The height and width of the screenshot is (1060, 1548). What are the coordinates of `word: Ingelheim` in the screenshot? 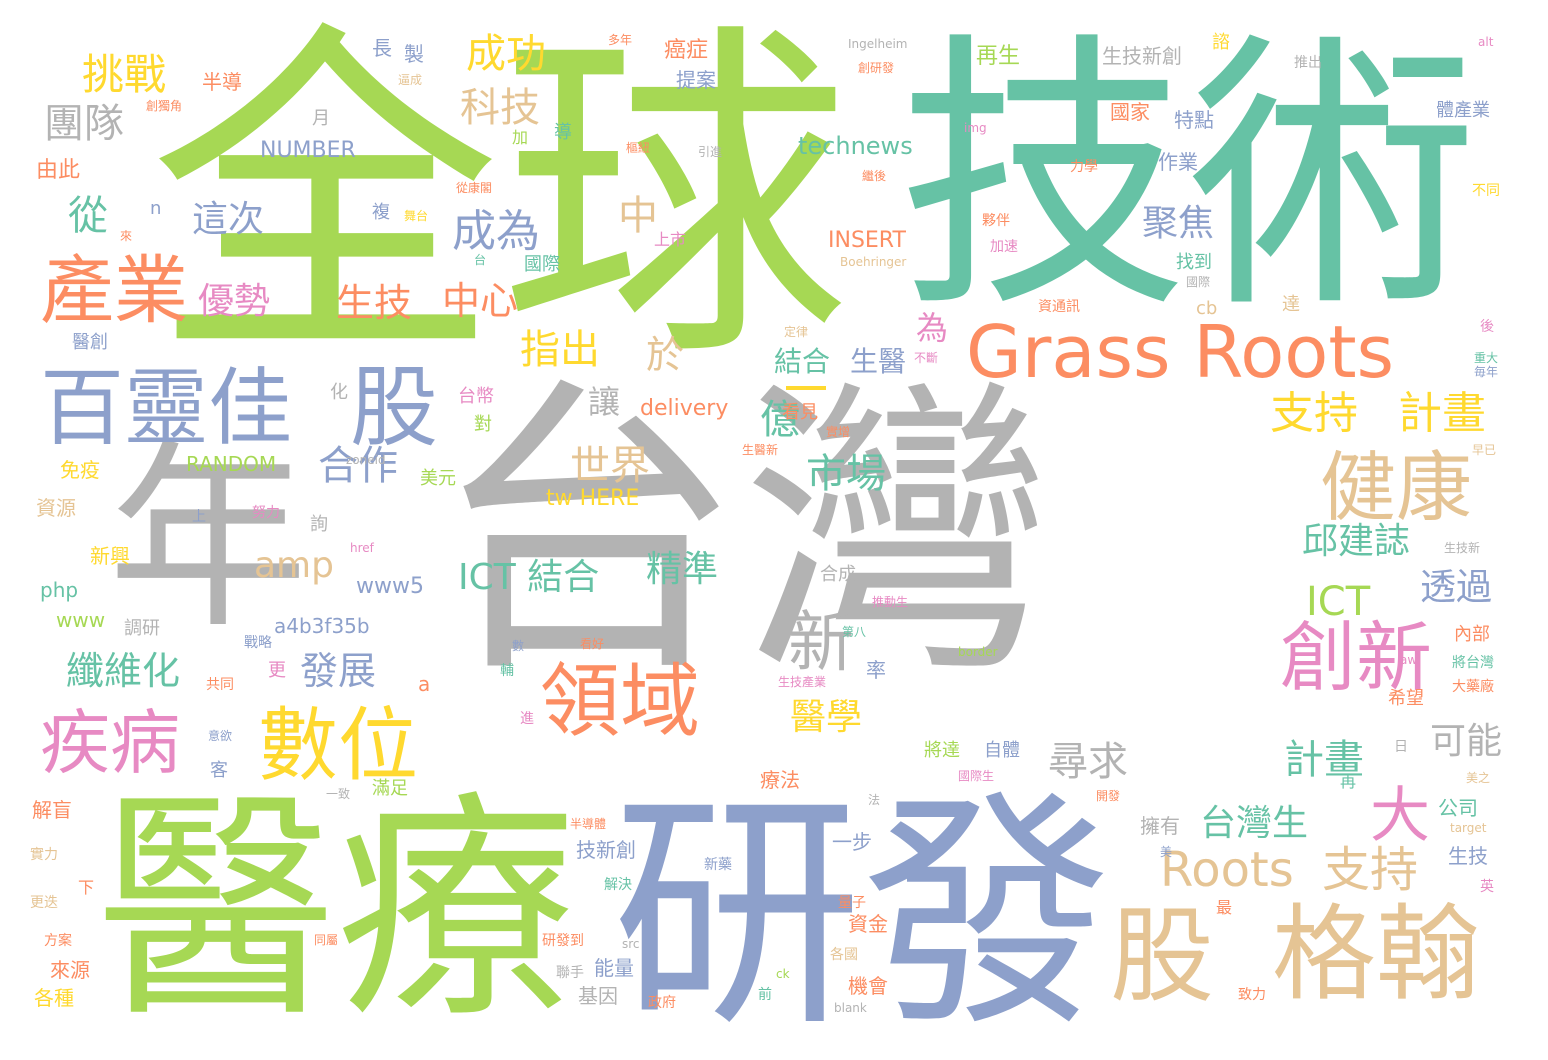 It's located at (878, 44).